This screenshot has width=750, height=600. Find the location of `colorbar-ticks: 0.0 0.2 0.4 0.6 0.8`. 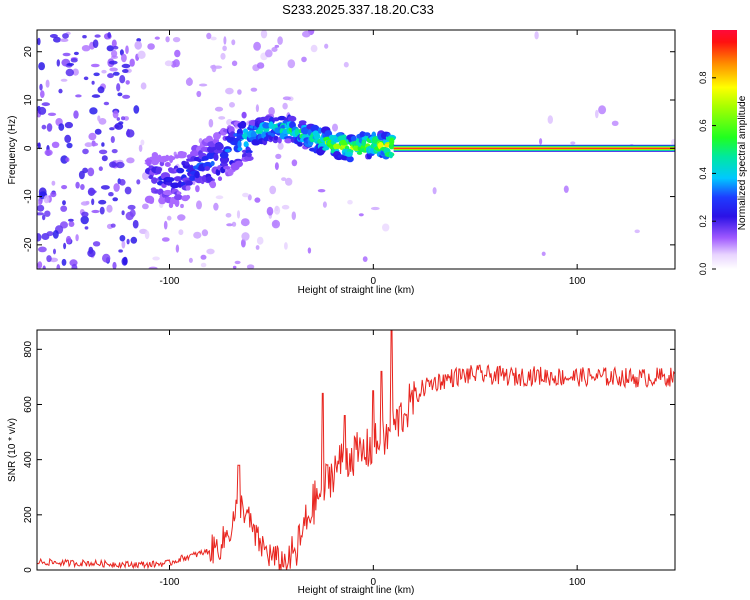

colorbar-ticks: 0.0 0.2 0.4 0.6 0.8 is located at coordinates (707, 173).